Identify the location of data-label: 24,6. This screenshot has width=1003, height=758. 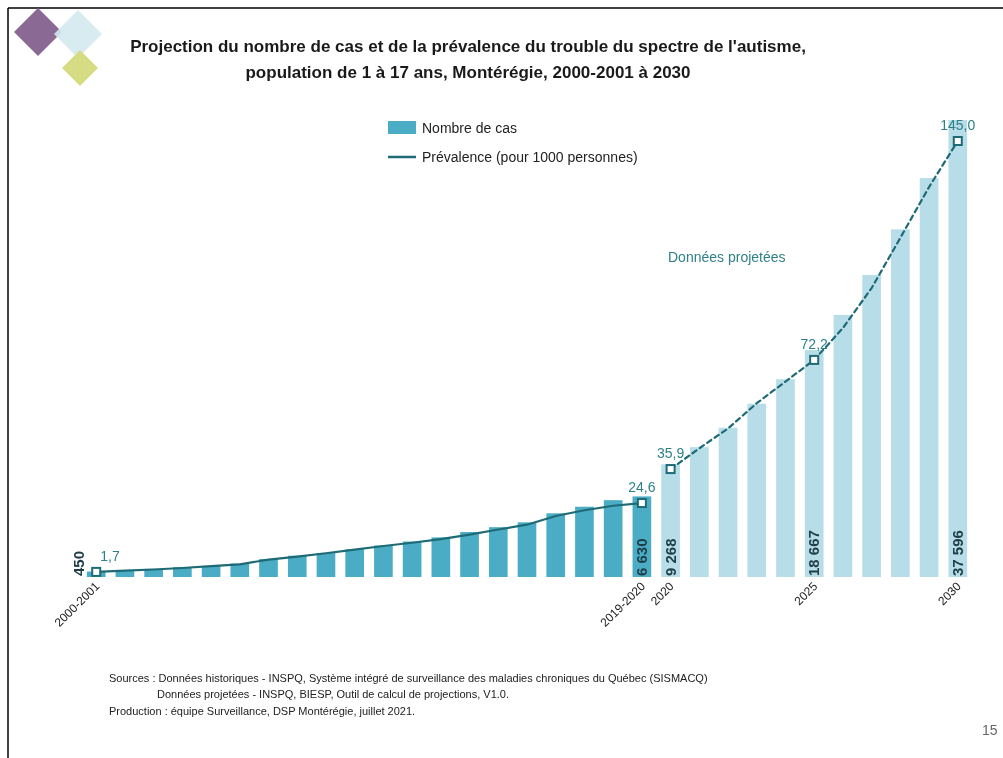
(642, 487).